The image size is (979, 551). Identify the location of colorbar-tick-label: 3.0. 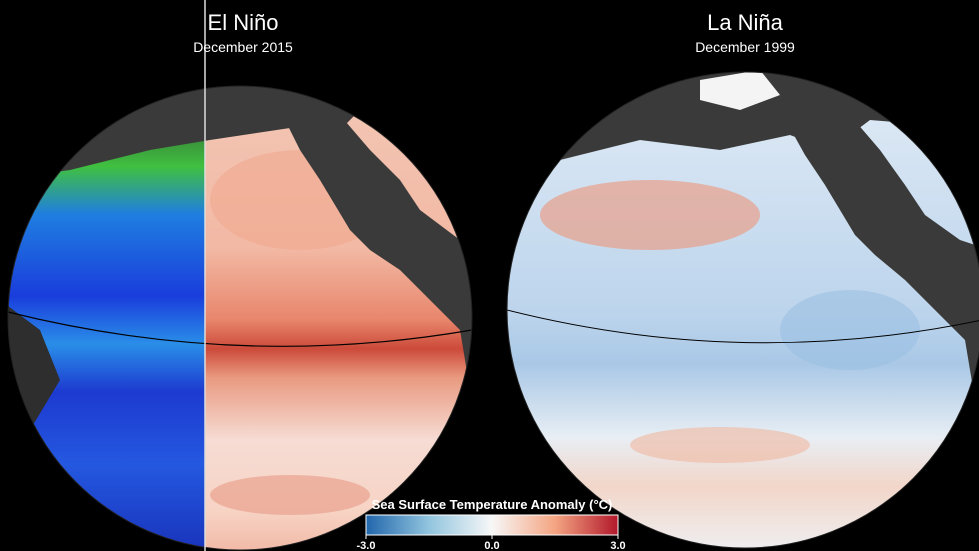
(617, 545).